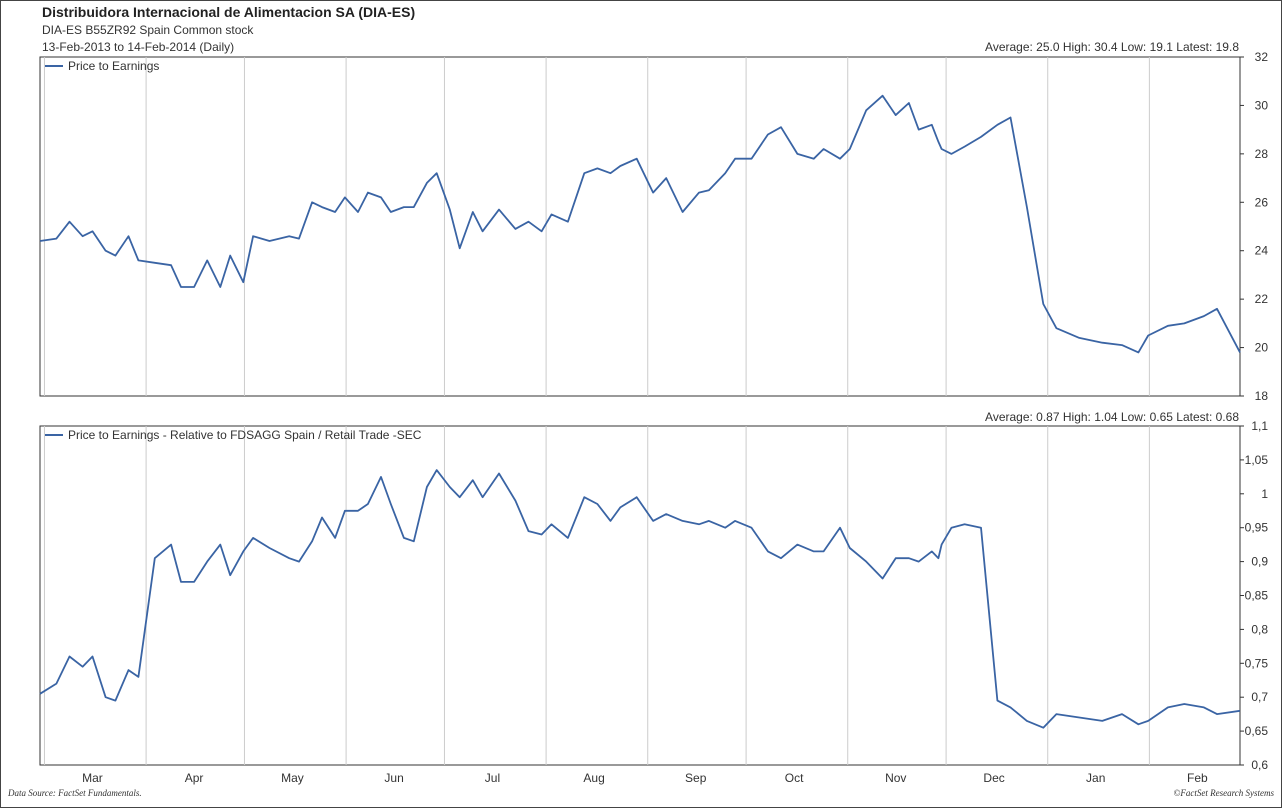 This screenshot has height=808, width=1282. What do you see at coordinates (1262, 57) in the screenshot?
I see `pe-ytick-label: 32` at bounding box center [1262, 57].